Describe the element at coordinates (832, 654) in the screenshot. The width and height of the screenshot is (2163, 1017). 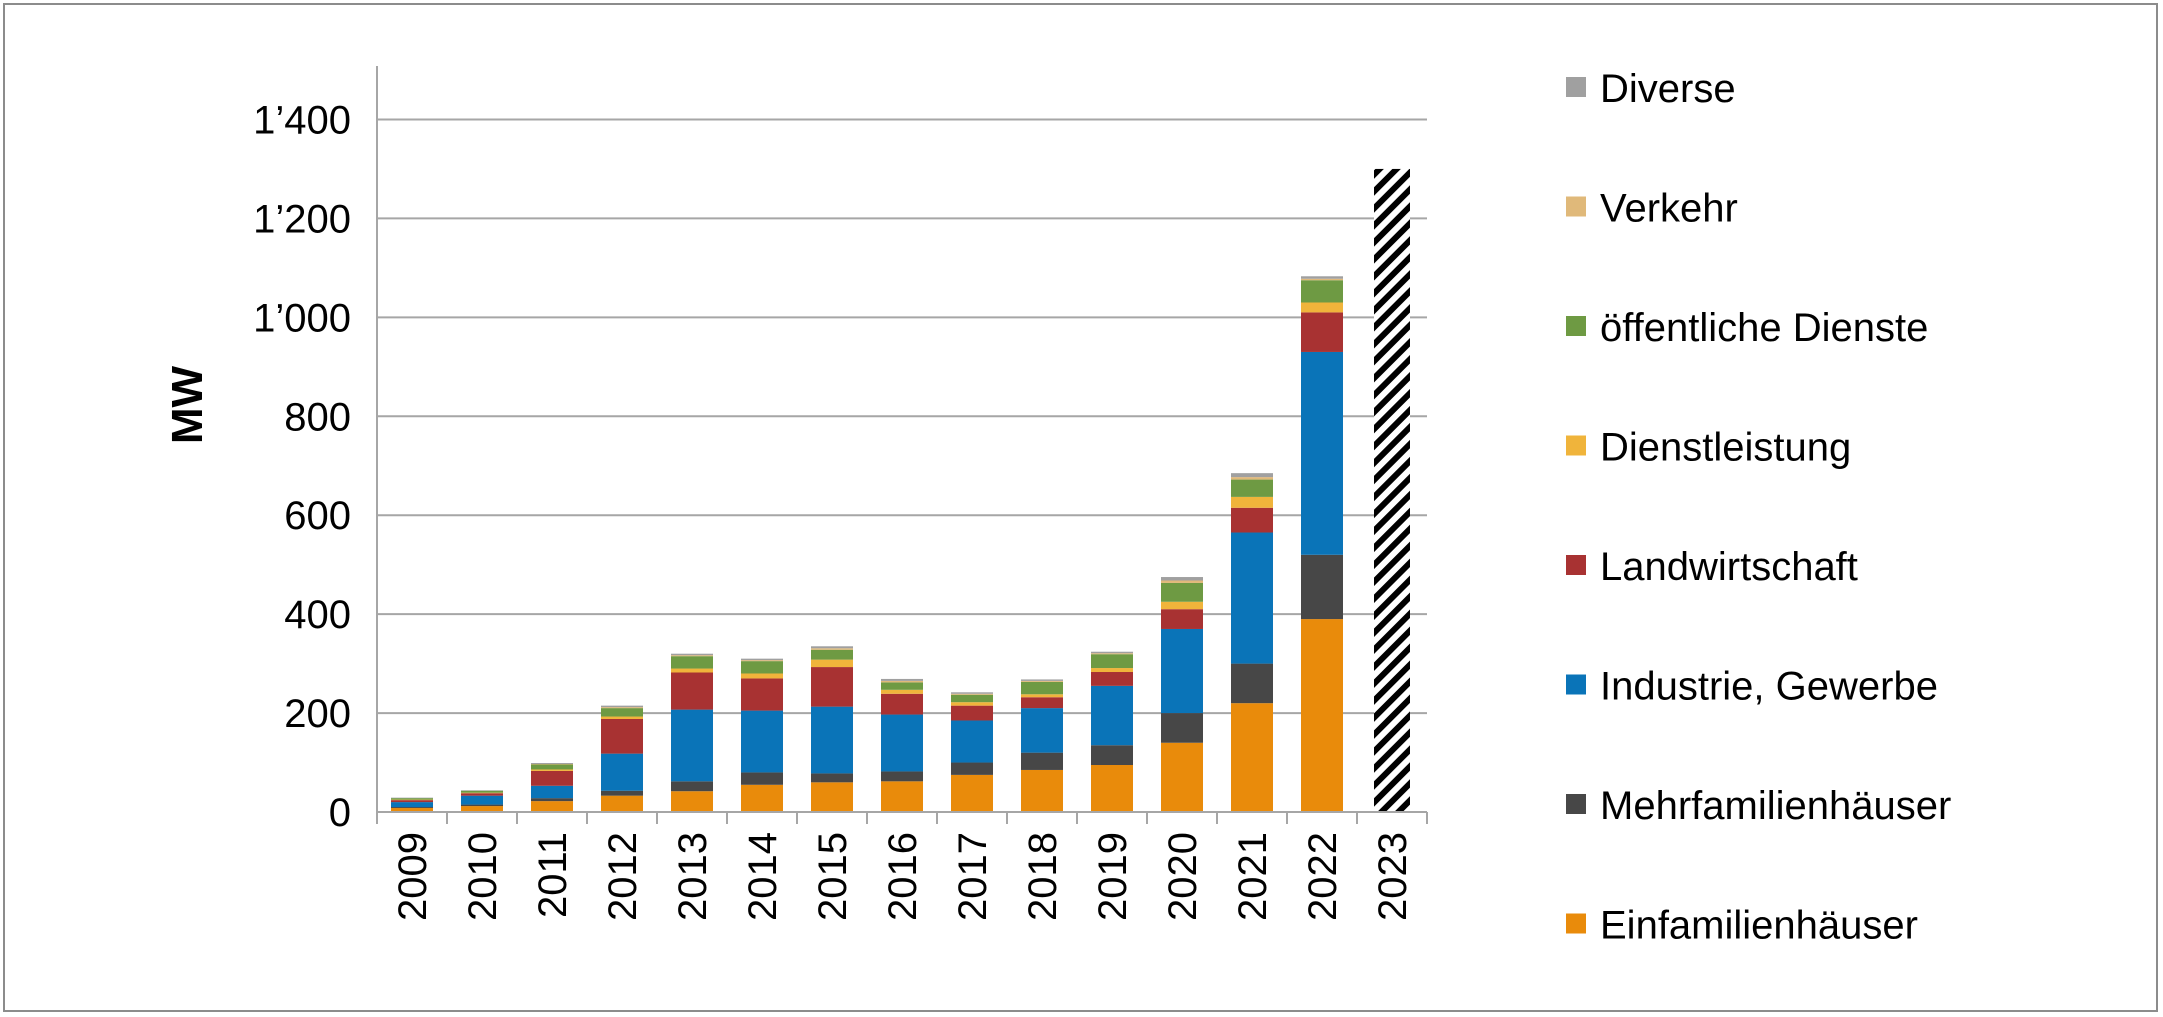
I see `bar-2015-öffentliche-dienste` at that location.